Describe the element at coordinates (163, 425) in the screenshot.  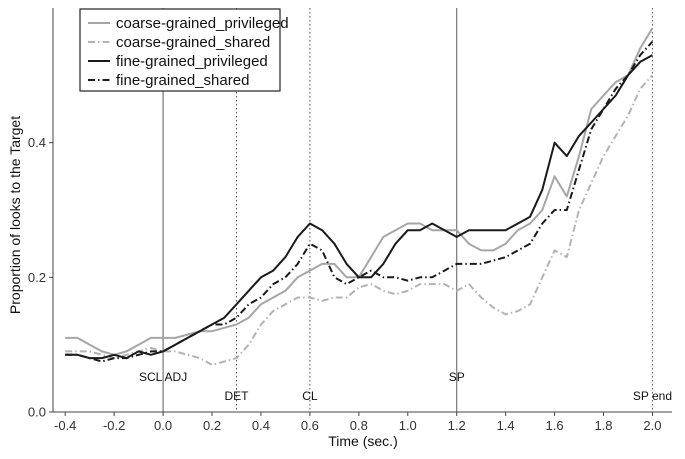
I see `x-tick-label: 0.0` at that location.